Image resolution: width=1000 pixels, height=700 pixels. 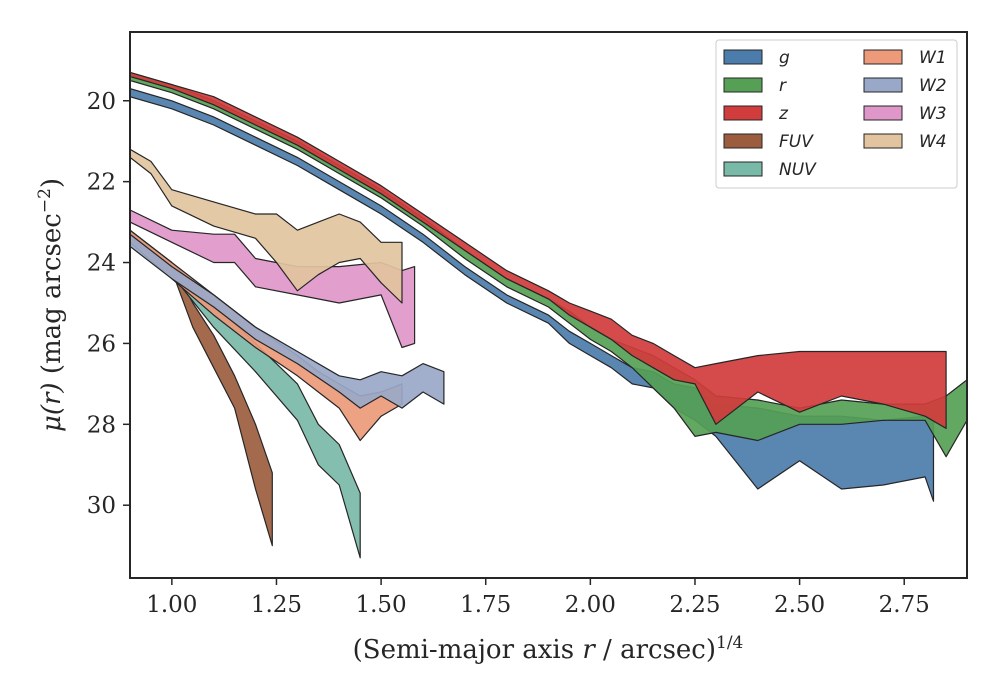 What do you see at coordinates (101, 425) in the screenshot?
I see `y-tick-label: 28` at bounding box center [101, 425].